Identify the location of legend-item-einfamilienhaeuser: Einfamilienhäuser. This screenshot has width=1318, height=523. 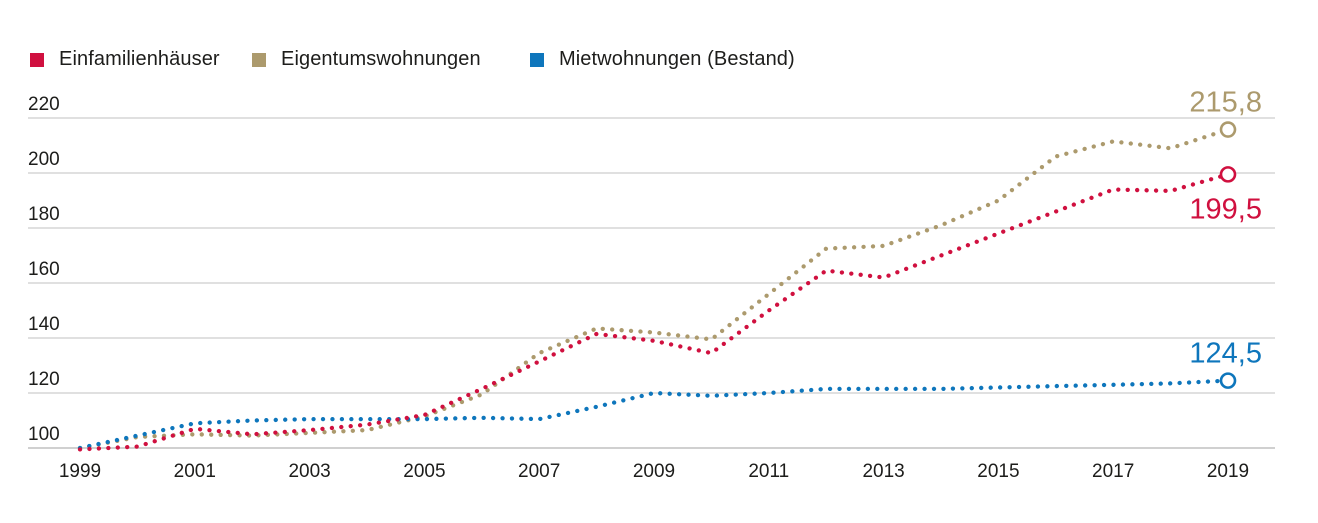
(125, 59).